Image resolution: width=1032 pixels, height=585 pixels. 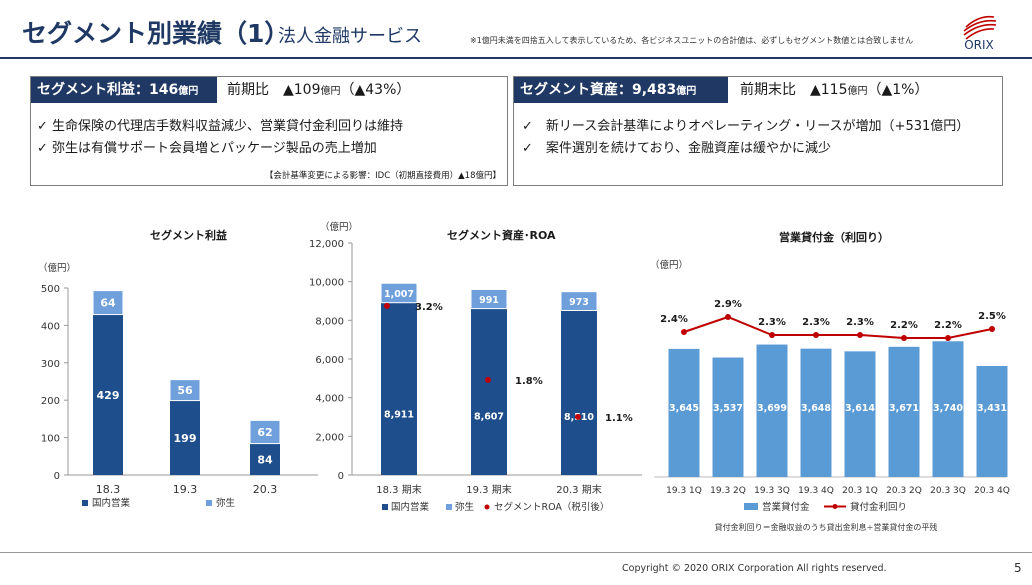 I want to click on x-tick-label: 20.3 4Q, so click(x=992, y=491).